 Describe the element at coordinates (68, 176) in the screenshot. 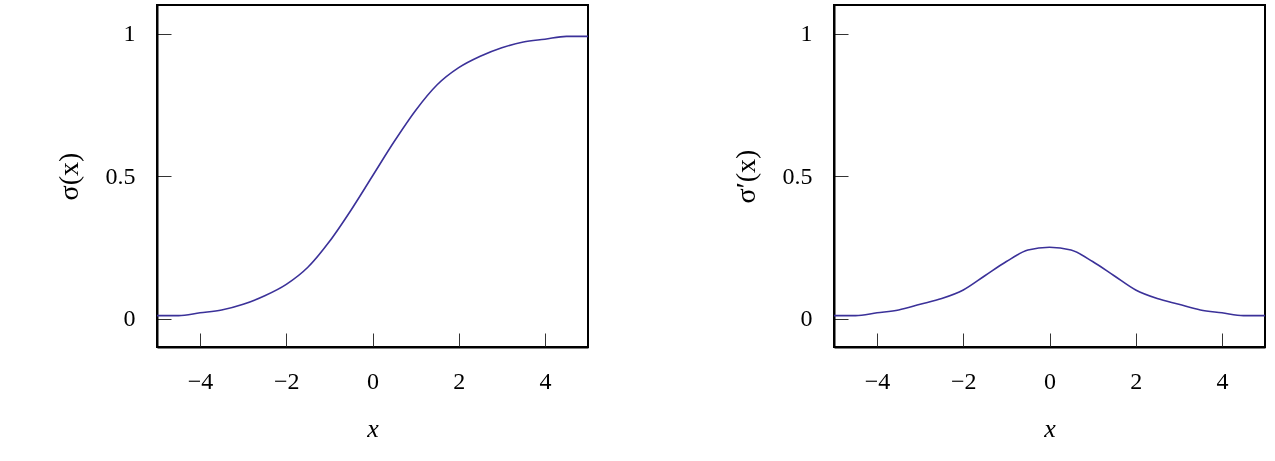

I see `y-axis-title: σ(x)` at that location.